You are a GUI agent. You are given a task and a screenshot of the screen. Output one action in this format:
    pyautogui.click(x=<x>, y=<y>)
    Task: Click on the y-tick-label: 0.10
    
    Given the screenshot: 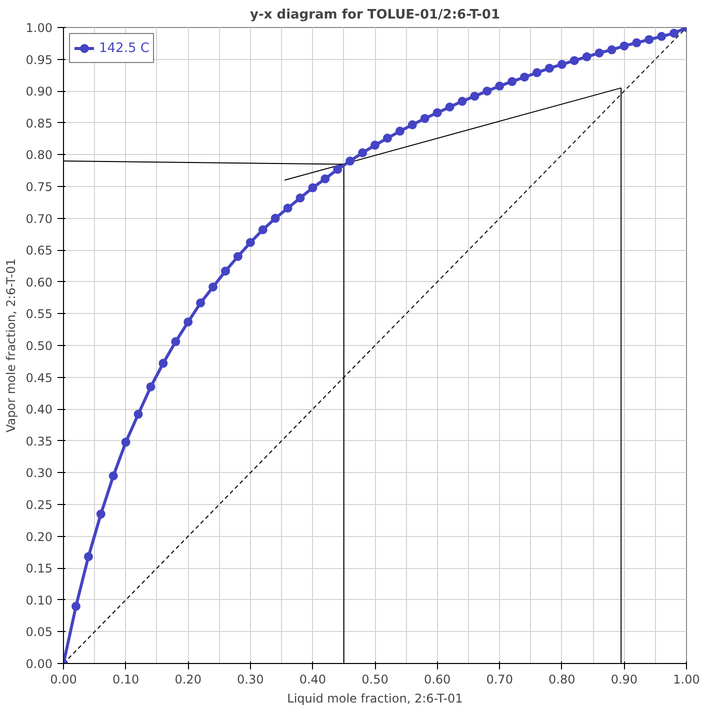 What is the action you would take?
    pyautogui.click(x=39, y=600)
    